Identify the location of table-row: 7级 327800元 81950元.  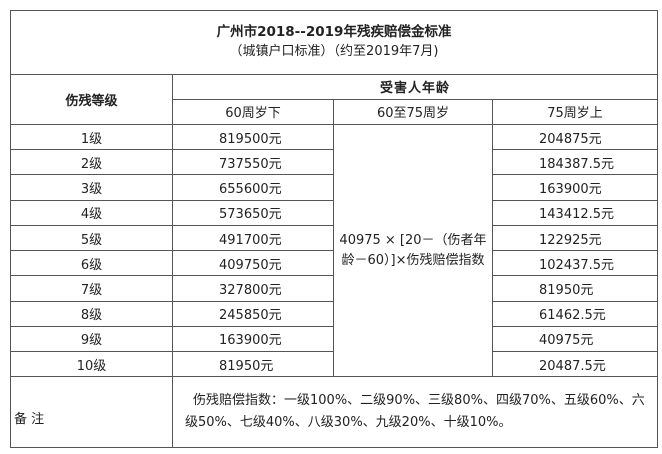
(334, 288).